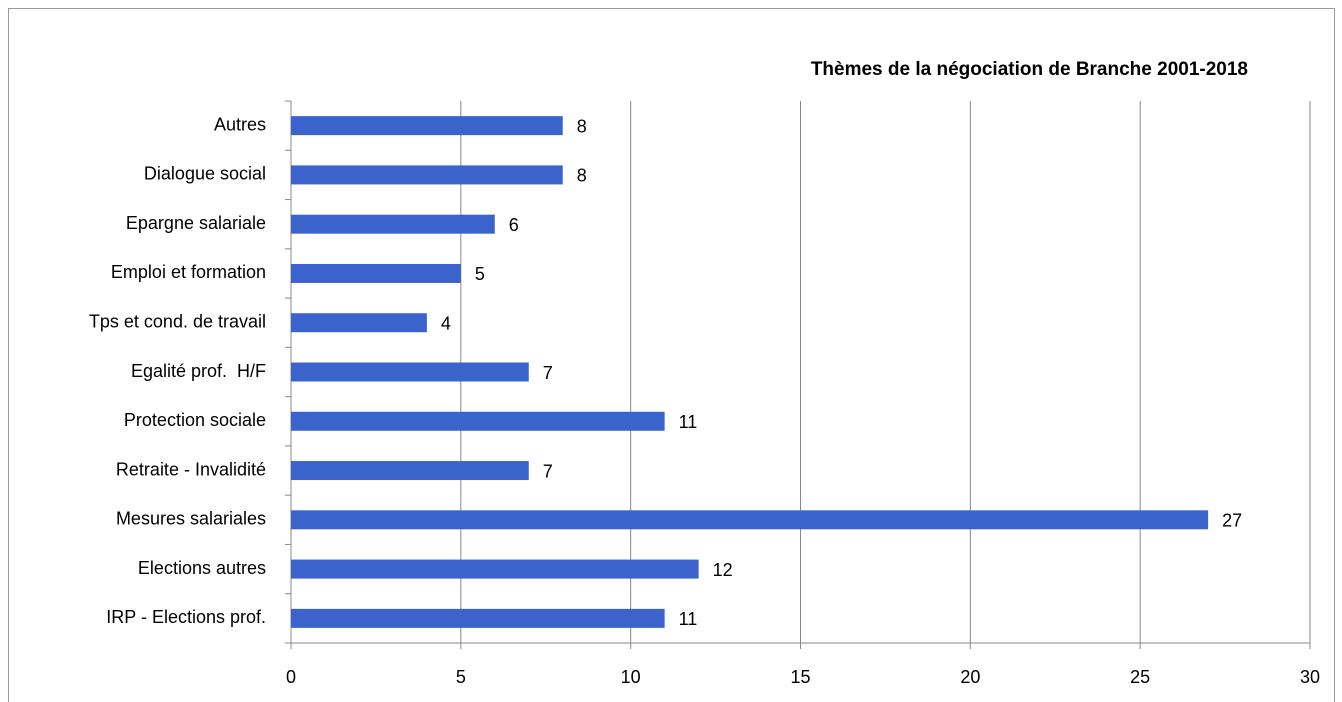 Image resolution: width=1342 pixels, height=702 pixels. What do you see at coordinates (186, 617) in the screenshot?
I see `y-tick-label: IRP - Elections prof.` at bounding box center [186, 617].